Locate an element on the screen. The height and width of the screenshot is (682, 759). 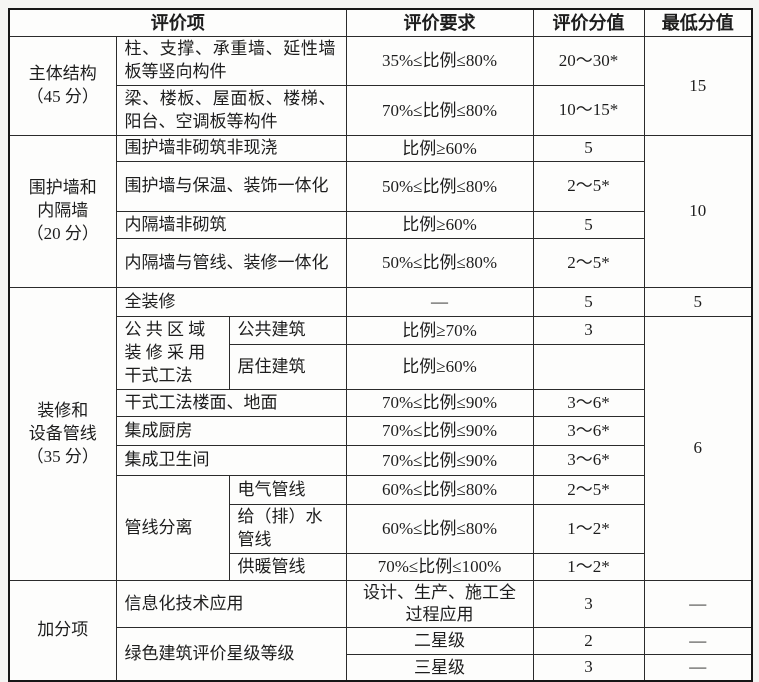
table-row: 绿色建筑评价星级等级 二星级 2 — is located at coordinates (381, 654).